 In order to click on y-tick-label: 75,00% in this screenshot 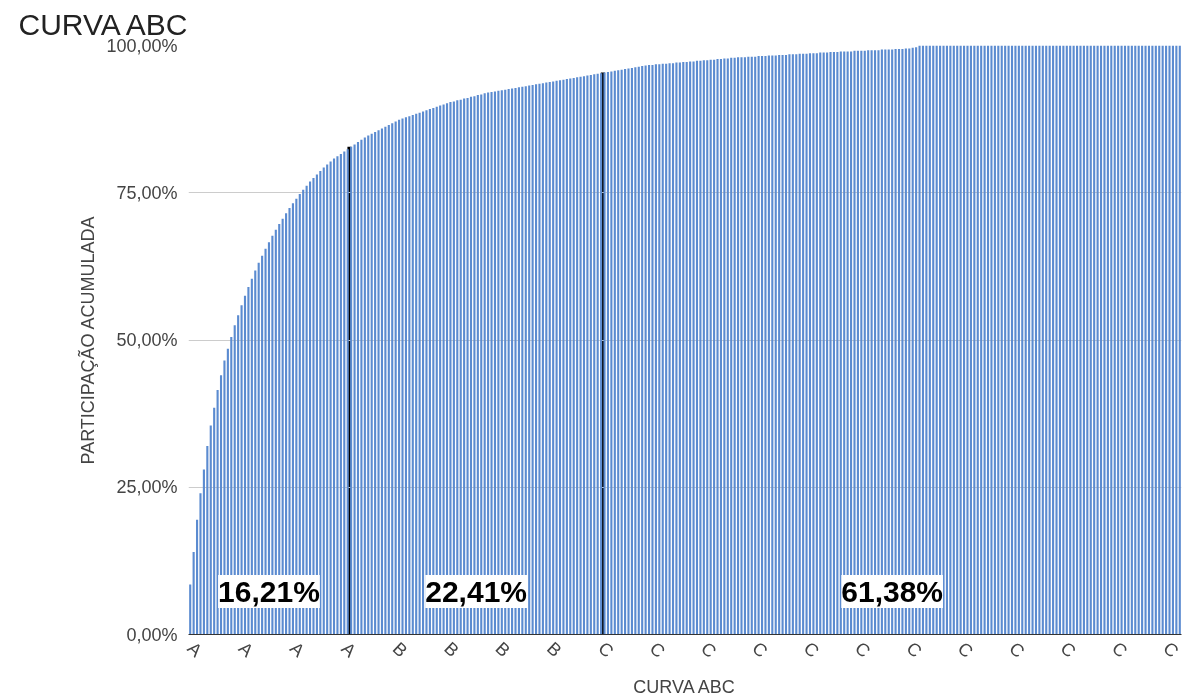, I will do `click(147, 192)`.